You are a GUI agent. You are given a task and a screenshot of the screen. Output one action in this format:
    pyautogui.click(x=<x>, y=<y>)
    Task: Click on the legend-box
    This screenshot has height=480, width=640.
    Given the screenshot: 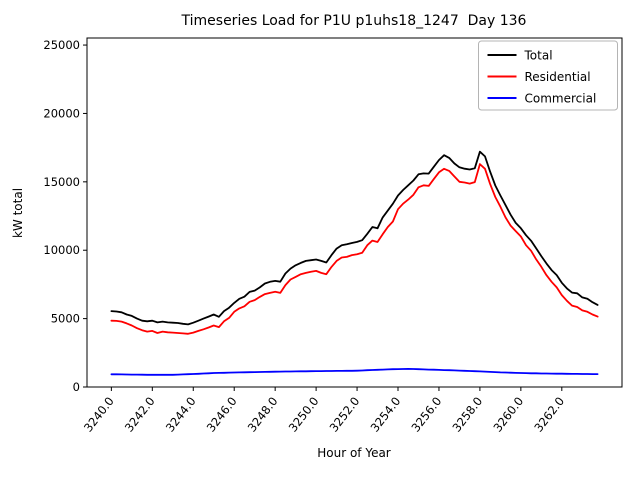 What is the action you would take?
    pyautogui.click(x=548, y=75)
    